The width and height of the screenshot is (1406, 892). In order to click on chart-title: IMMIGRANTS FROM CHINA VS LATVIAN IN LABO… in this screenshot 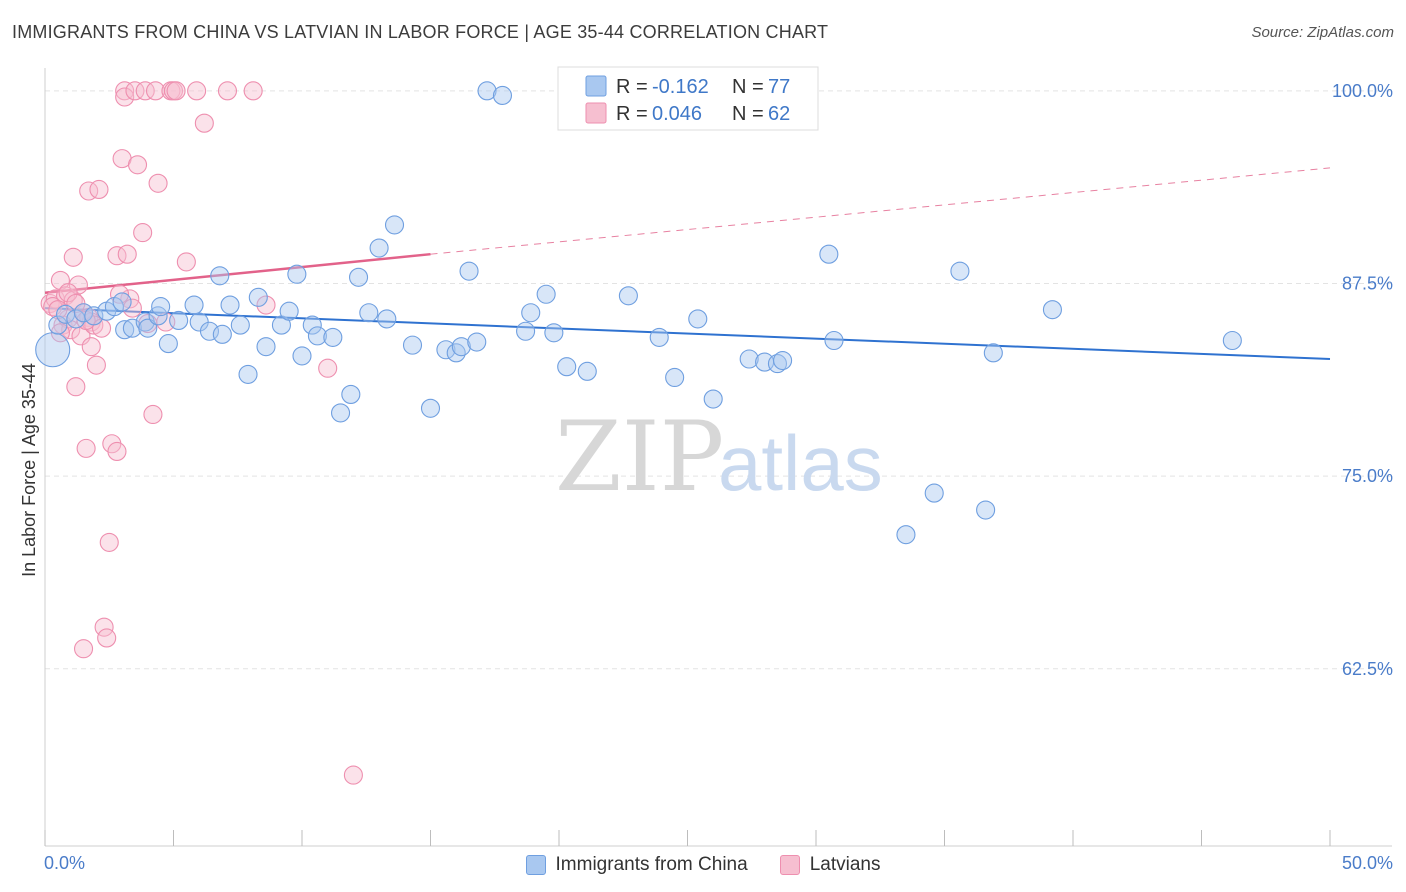, I will do `click(420, 32)`.